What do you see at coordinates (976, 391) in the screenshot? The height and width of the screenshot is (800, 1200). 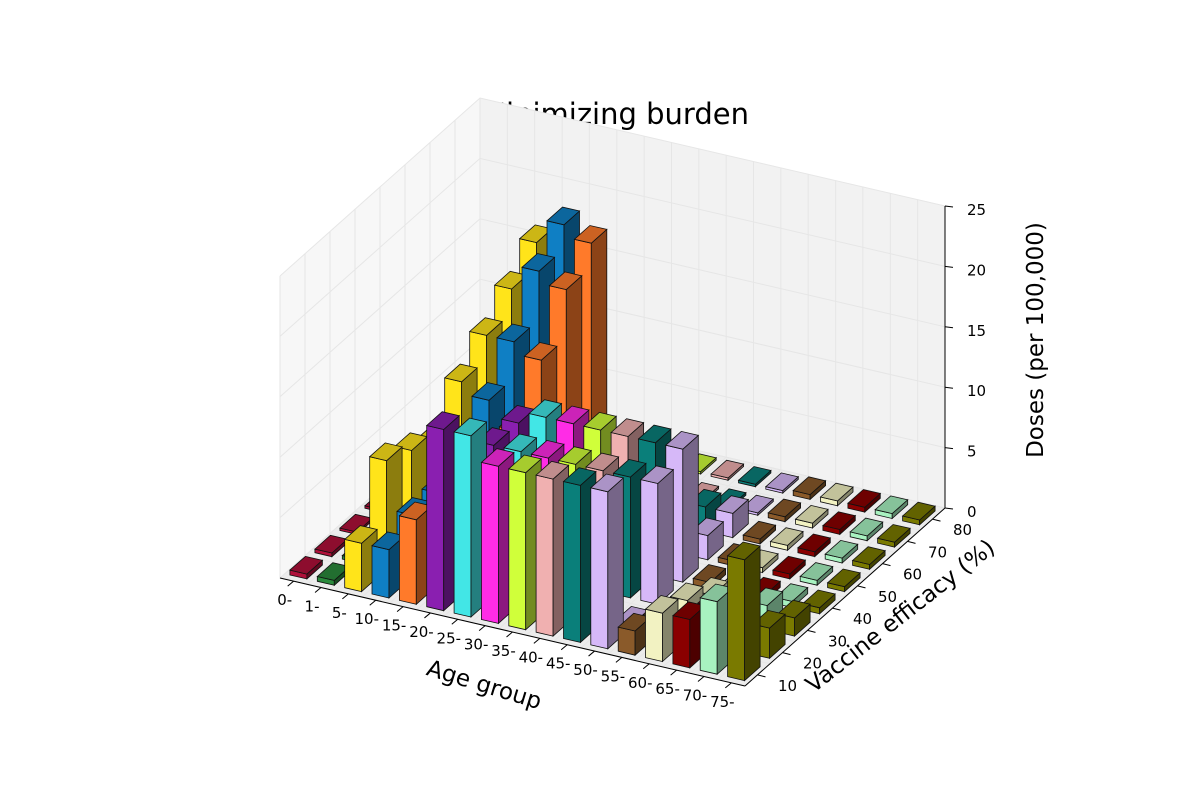 I see `z-tick-label: 10` at bounding box center [976, 391].